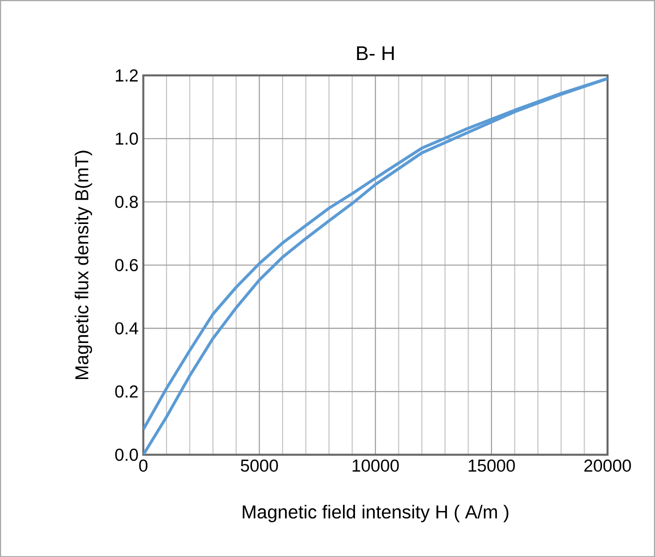 The width and height of the screenshot is (655, 557). What do you see at coordinates (126, 391) in the screenshot?
I see `y-tick-label: 0.2` at bounding box center [126, 391].